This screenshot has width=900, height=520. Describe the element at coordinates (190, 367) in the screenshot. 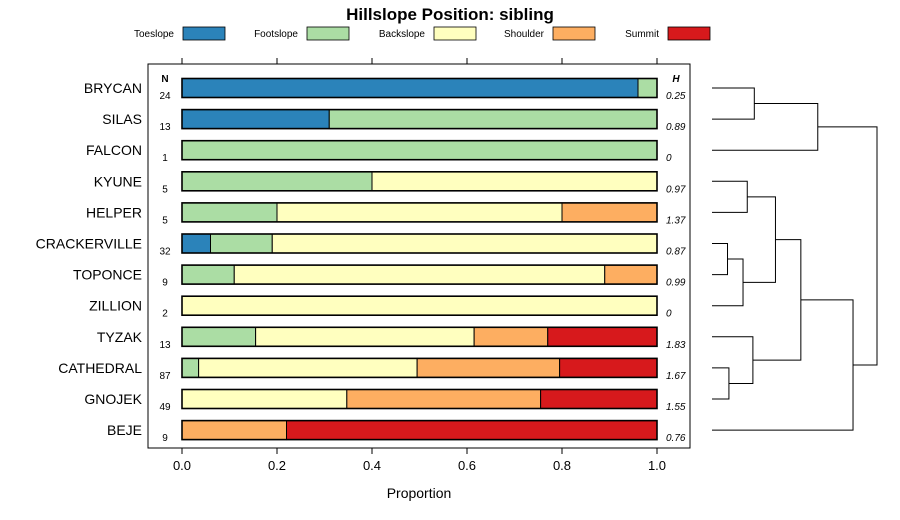

I see `bar-cathedral-footslope` at that location.